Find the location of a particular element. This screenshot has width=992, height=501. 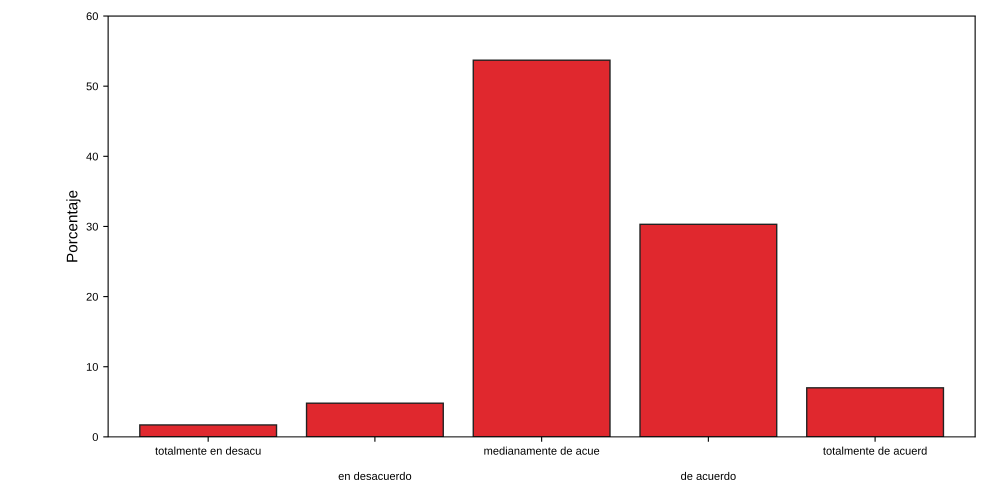

x-tick-label: en desacuerdo is located at coordinates (375, 476).